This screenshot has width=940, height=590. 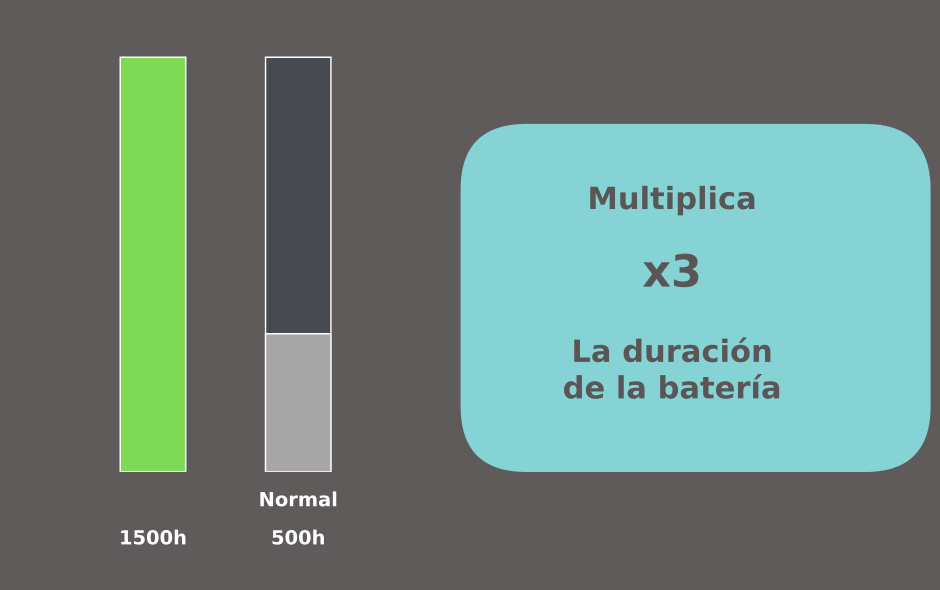 What do you see at coordinates (672, 368) in the screenshot?
I see `text: La duración de la batería` at bounding box center [672, 368].